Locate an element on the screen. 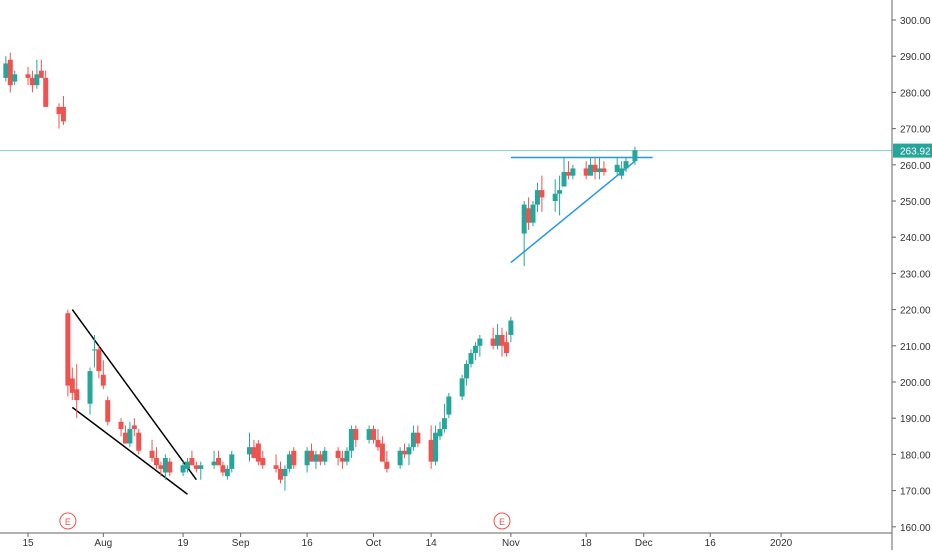 This screenshot has height=555, width=932. time-tick-label: 15 is located at coordinates (28, 543).